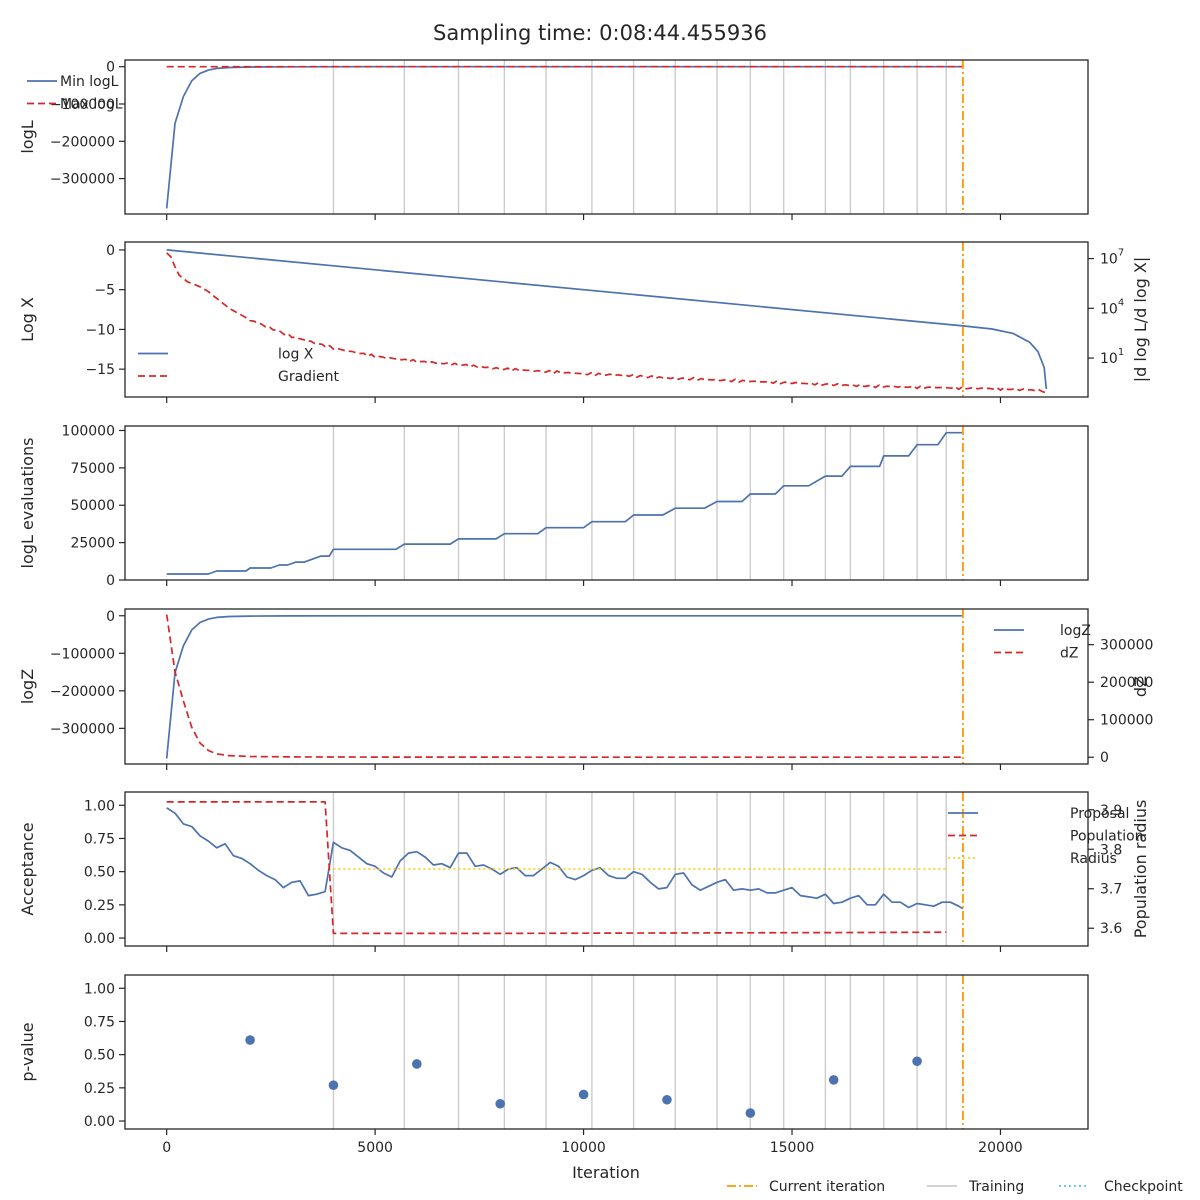  I want to click on series-line-main, so click(564, 503).